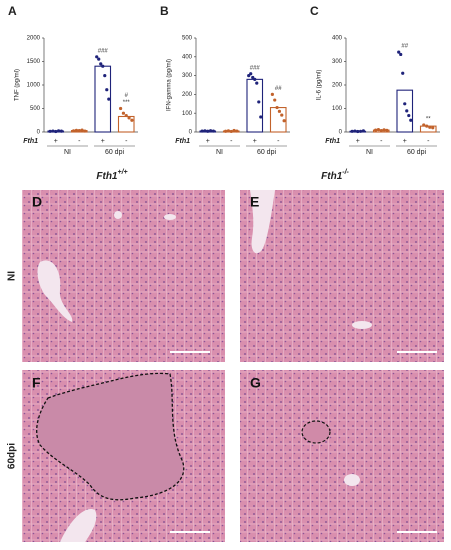 The height and width of the screenshot is (550, 451). Describe the element at coordinates (337, 62) in the screenshot. I see `y-tick-label: 300` at that location.